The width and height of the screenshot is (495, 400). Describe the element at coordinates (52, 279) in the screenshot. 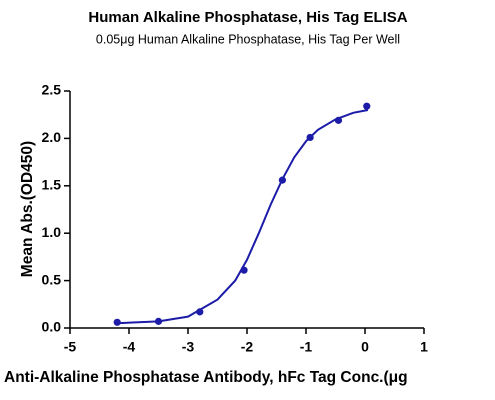

I see `y-tick-label: 0.5` at that location.